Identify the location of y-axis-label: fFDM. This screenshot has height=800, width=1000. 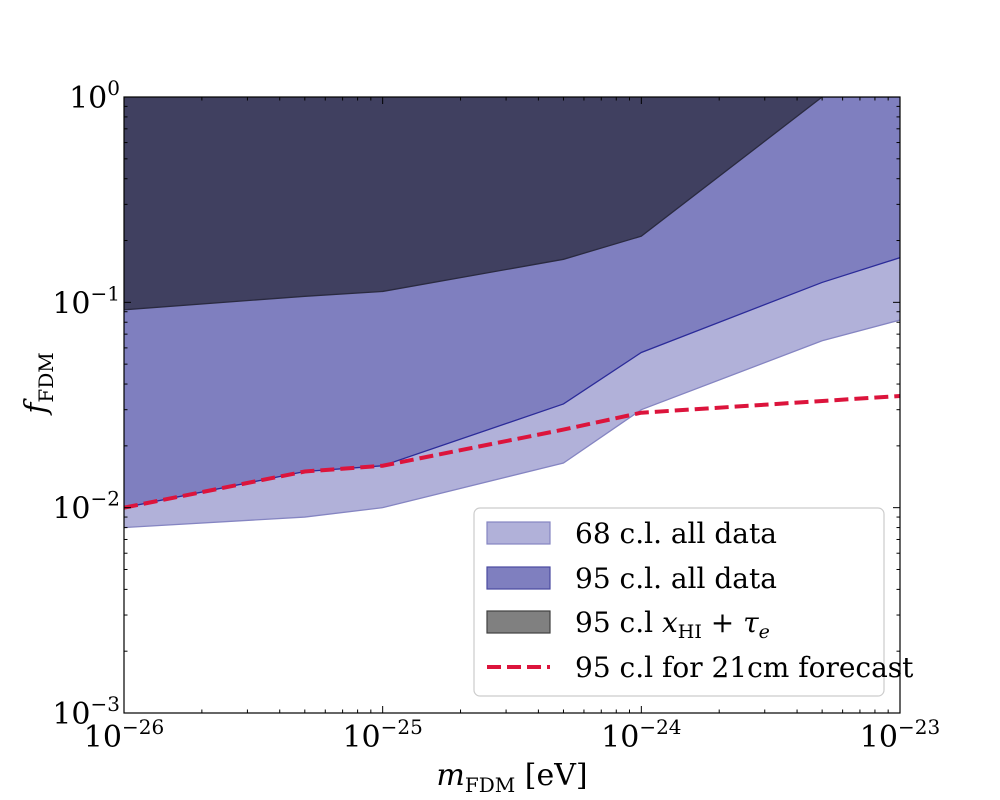
(38, 384).